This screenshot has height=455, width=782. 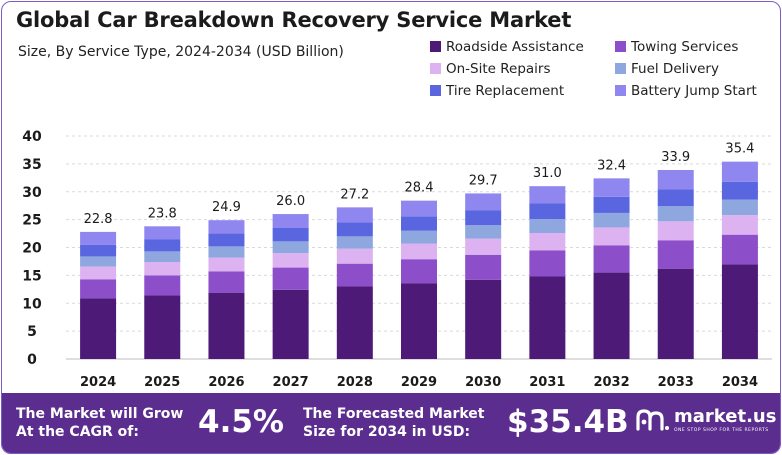 I want to click on bar-total-label: 26.0, so click(x=290, y=201).